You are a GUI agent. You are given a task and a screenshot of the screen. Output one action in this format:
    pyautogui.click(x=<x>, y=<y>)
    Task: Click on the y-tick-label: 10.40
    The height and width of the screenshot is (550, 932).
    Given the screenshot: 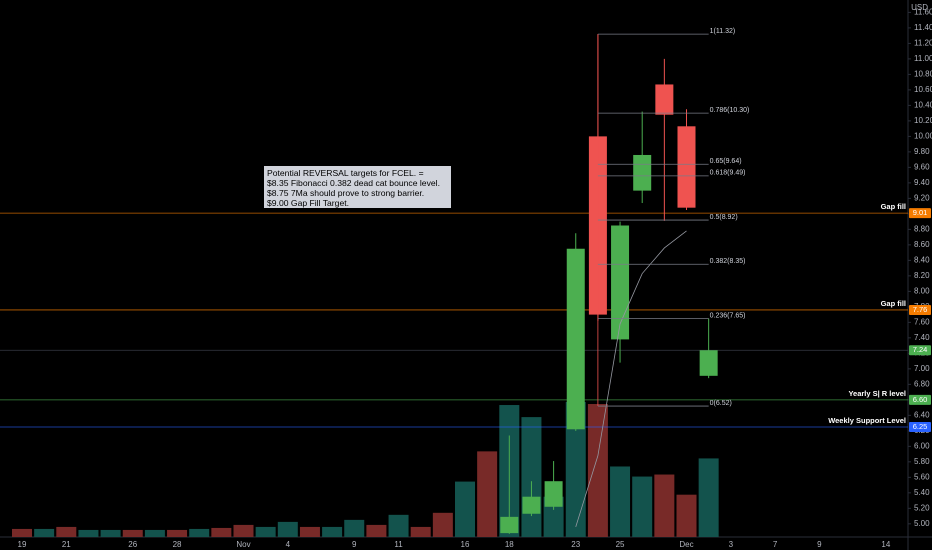 What is the action you would take?
    pyautogui.click(x=923, y=104)
    